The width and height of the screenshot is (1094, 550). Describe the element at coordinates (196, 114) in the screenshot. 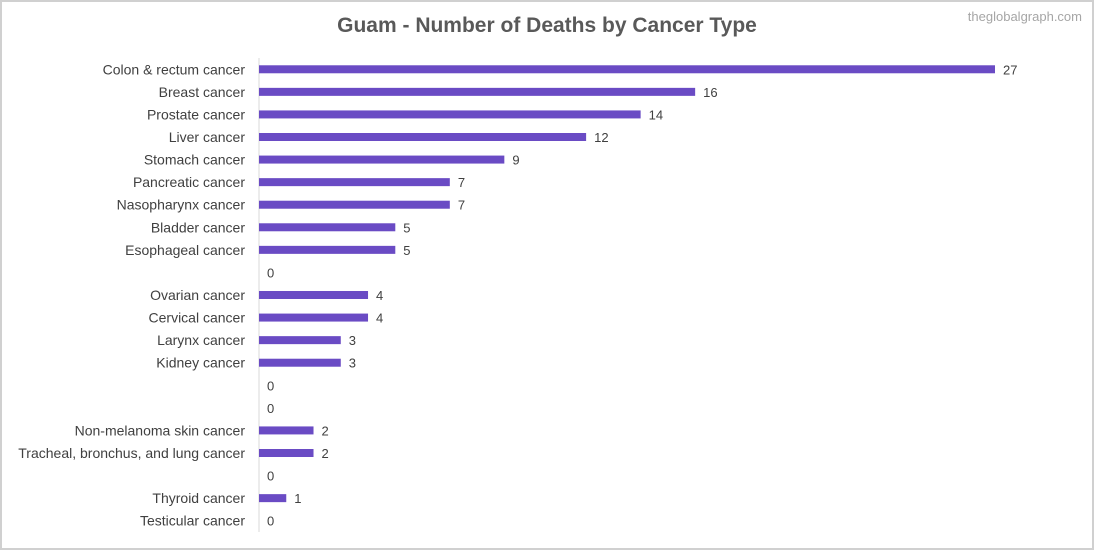

I see `category-label: Prostate cancer` at that location.